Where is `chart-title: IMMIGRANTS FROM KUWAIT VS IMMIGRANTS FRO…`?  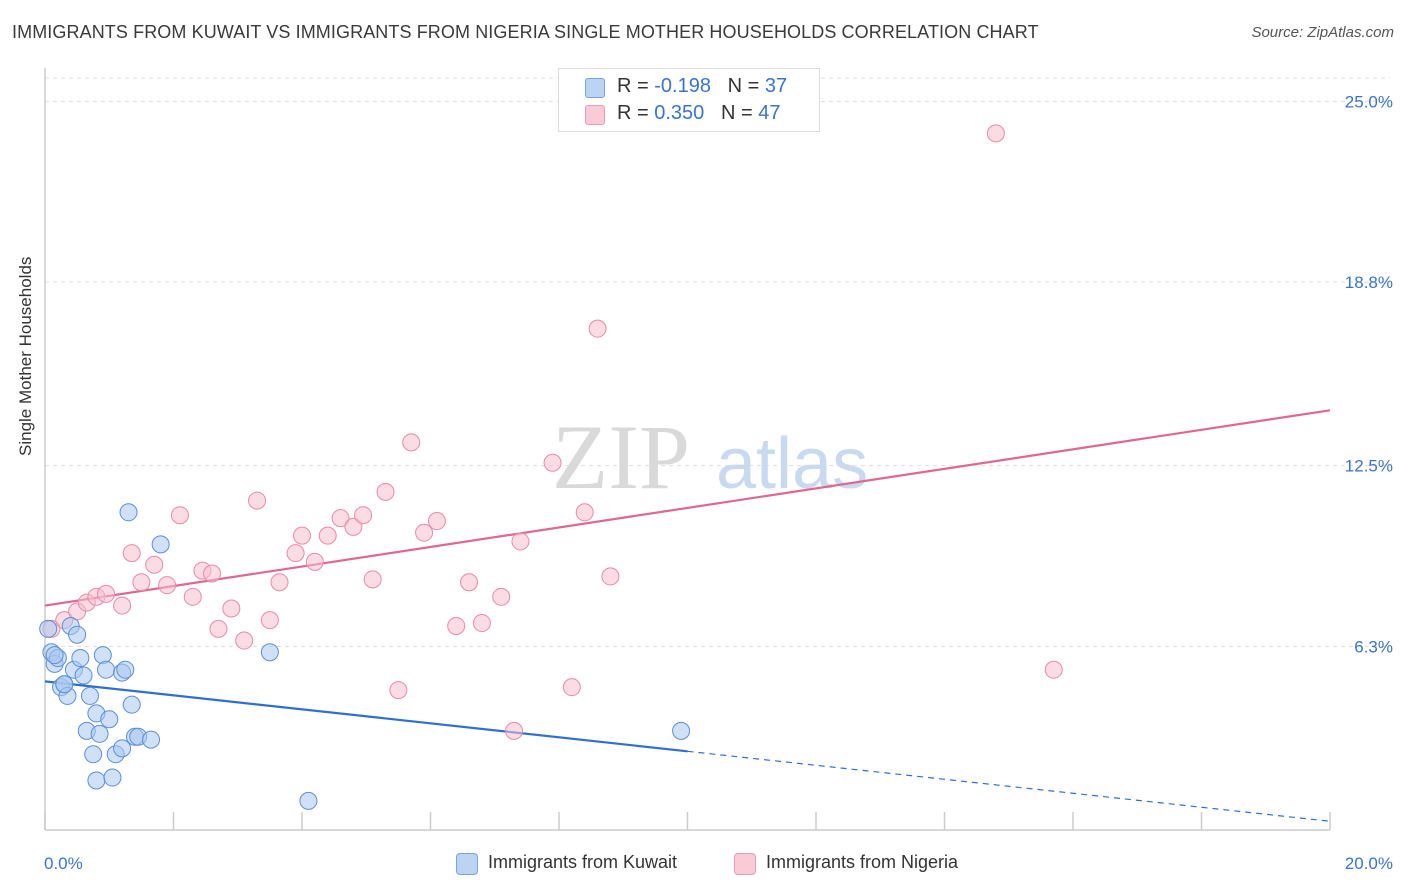 chart-title: IMMIGRANTS FROM KUWAIT VS IMMIGRANTS FRO… is located at coordinates (525, 32).